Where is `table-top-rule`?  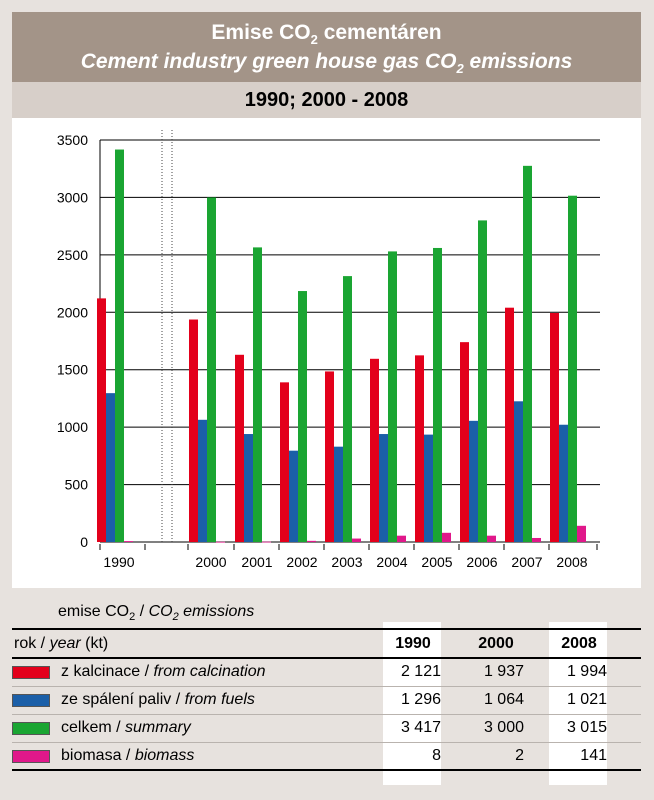 table-top-rule is located at coordinates (326, 629).